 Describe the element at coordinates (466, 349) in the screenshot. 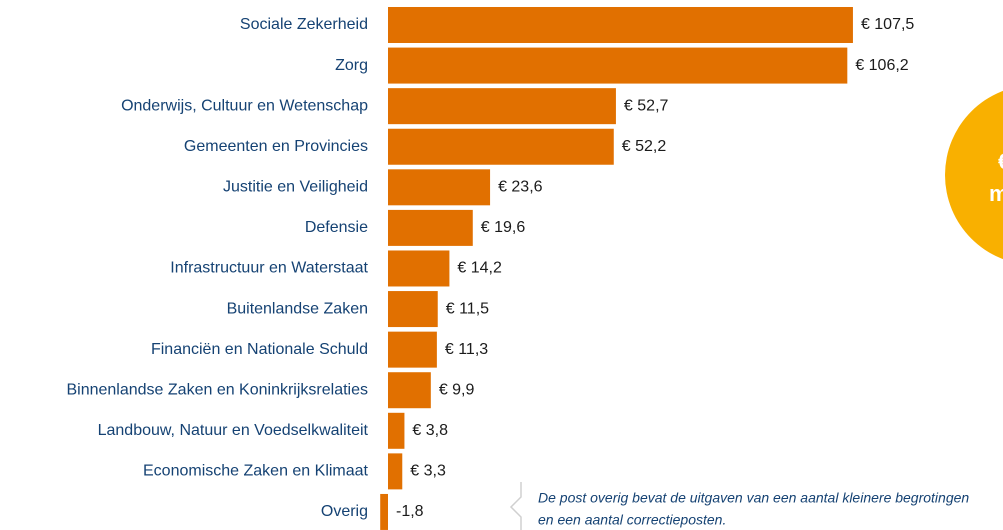

I see `value-label: € 11,3` at that location.